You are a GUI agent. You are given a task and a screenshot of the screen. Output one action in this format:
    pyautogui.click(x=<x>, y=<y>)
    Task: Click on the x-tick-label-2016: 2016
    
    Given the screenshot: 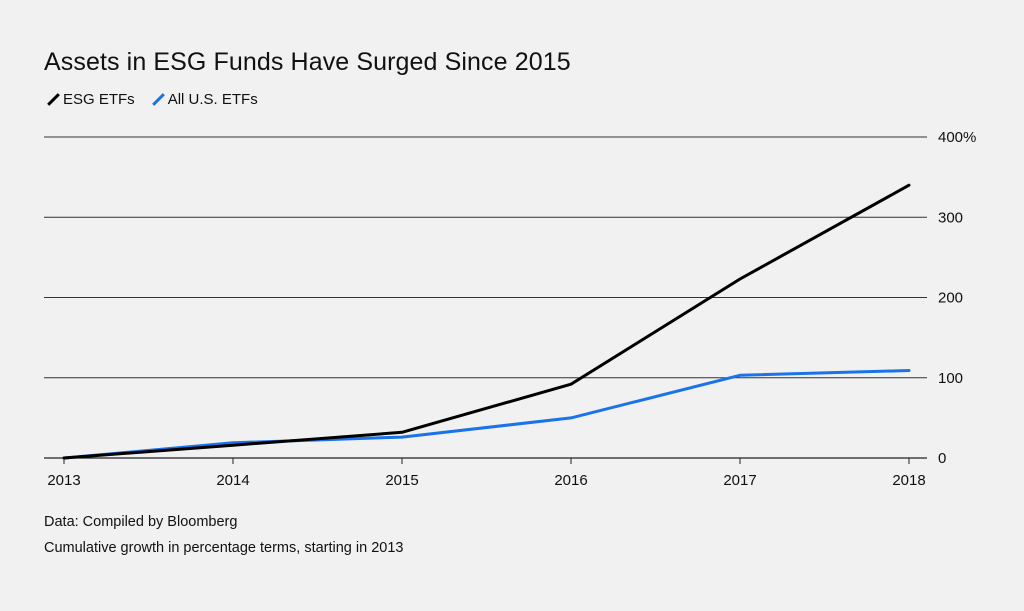 What is the action you would take?
    pyautogui.click(x=570, y=480)
    